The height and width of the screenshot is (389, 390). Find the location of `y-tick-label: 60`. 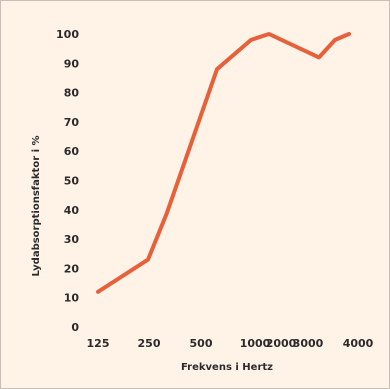

y-tick-label: 60 is located at coordinates (72, 151).